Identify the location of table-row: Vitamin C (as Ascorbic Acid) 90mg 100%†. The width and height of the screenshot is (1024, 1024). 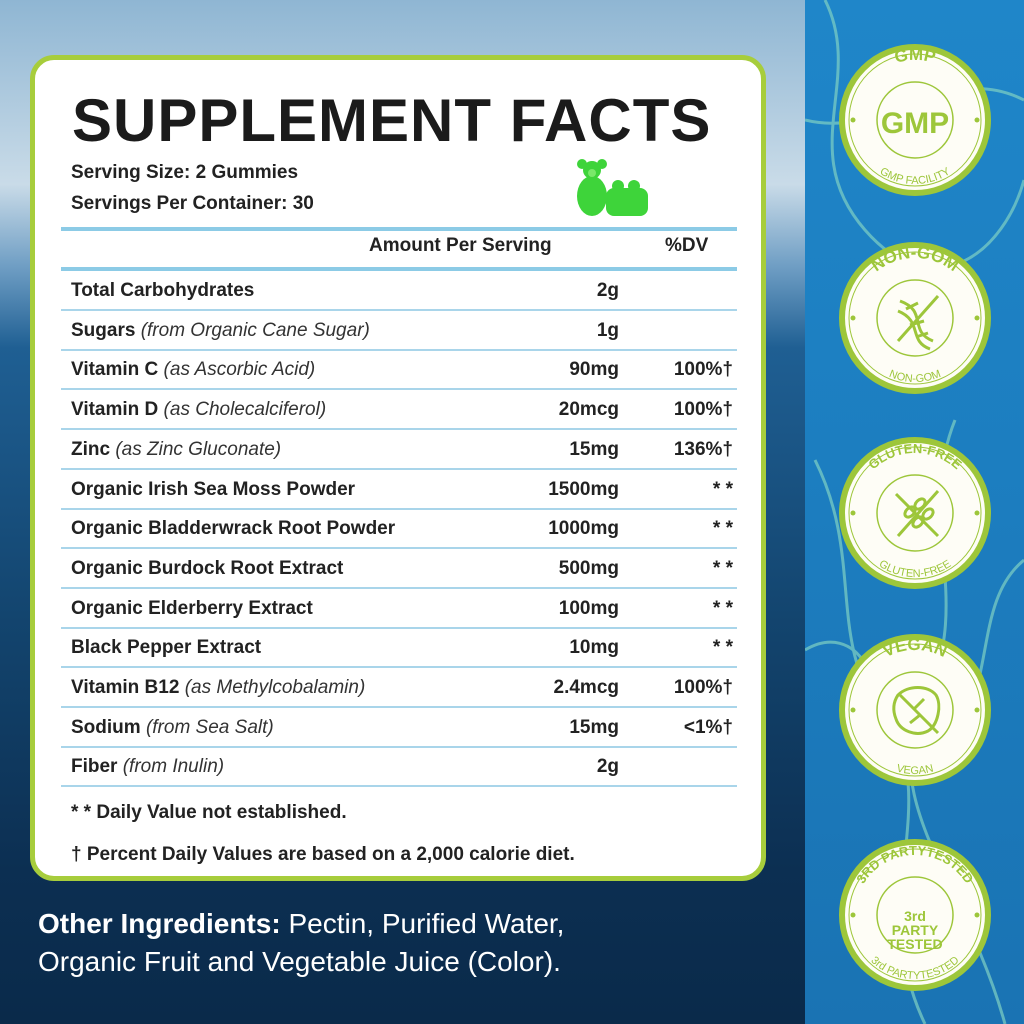
(399, 370).